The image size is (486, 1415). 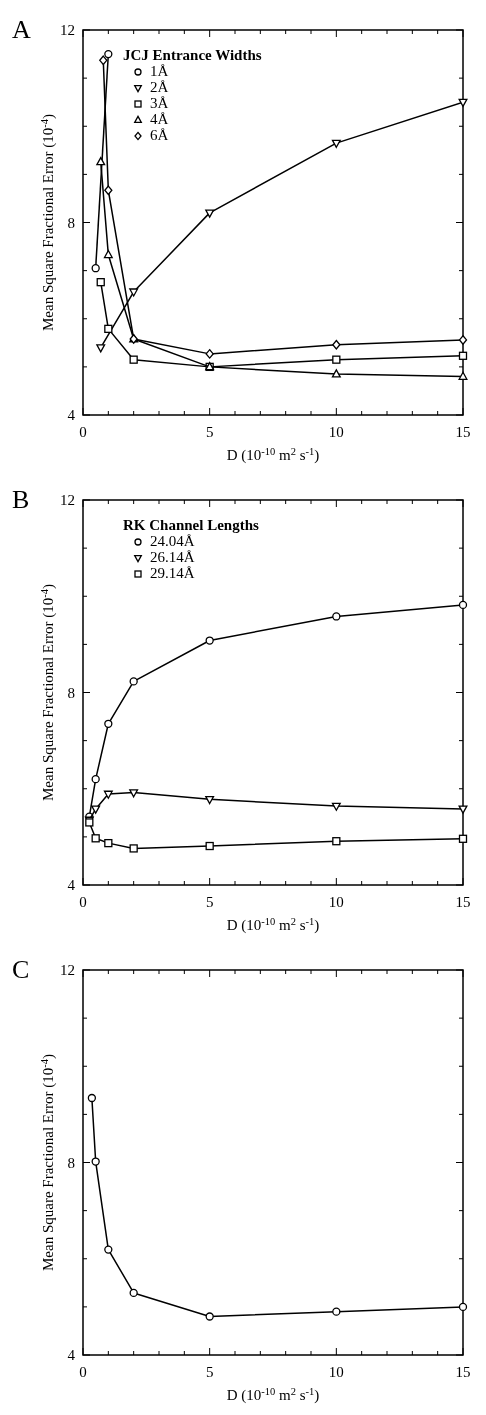 I want to click on legend-label: 29.14Å, so click(x=172, y=573).